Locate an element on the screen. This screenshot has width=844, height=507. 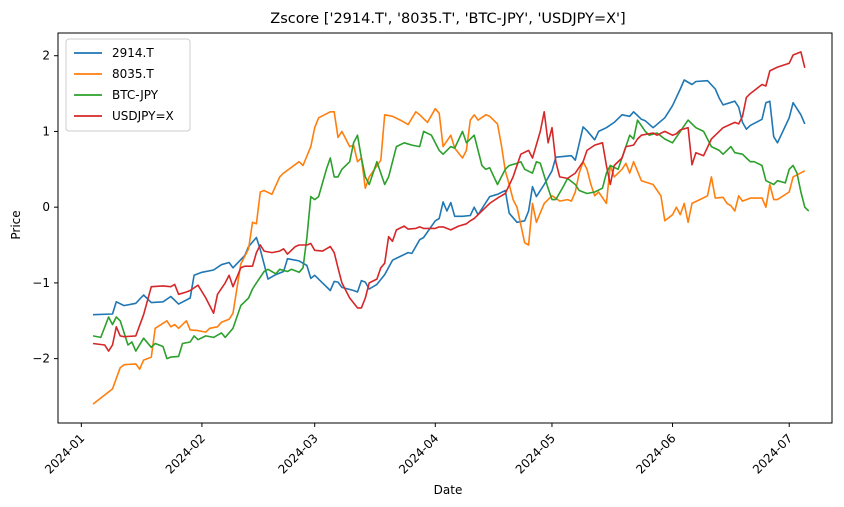
legend-label: 8035.T is located at coordinates (133, 74).